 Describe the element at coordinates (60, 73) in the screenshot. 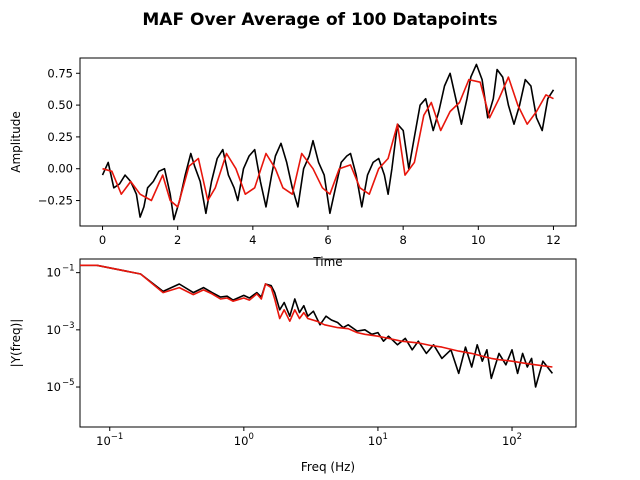

I see `time-plot-y-tick-label: 0.75` at that location.